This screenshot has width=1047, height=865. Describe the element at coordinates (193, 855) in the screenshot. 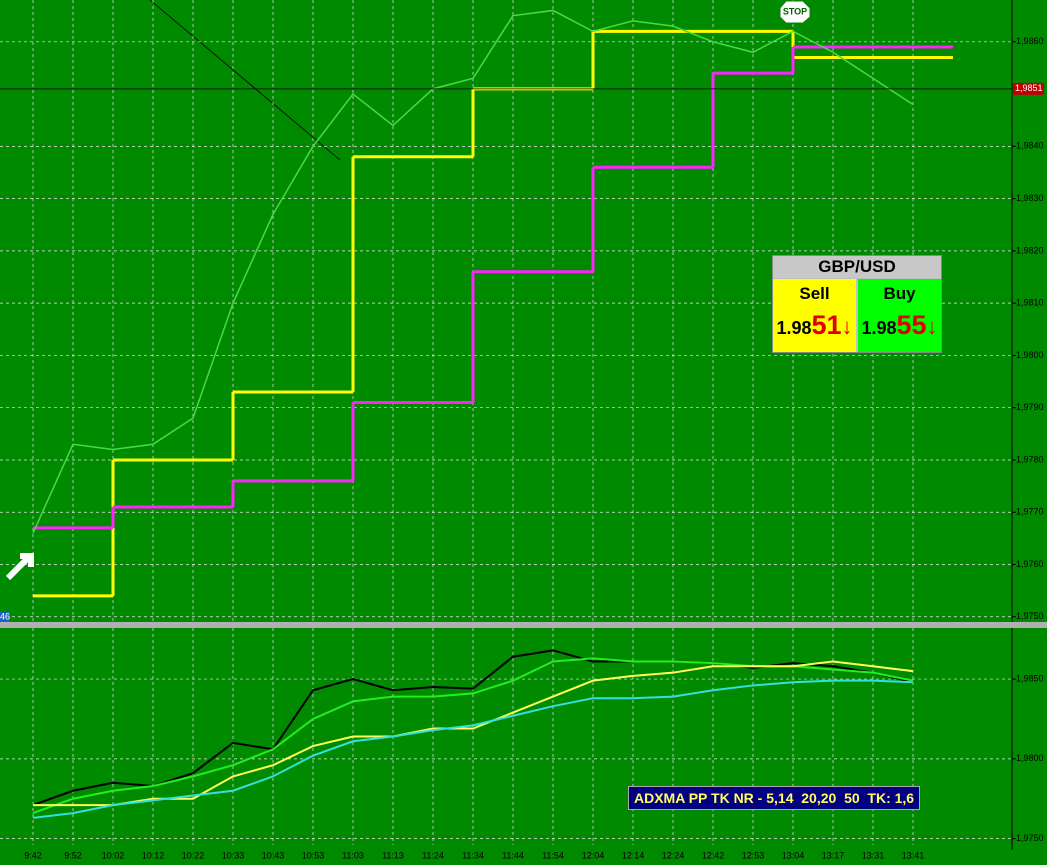

I see `x-tick-label: 10:22` at that location.